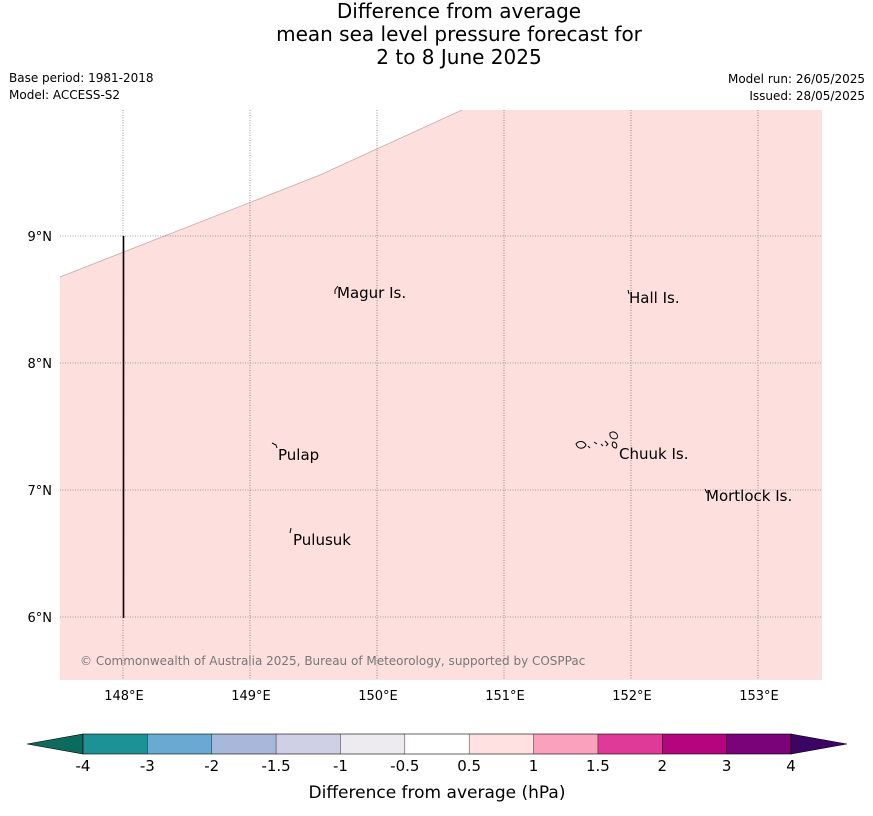  What do you see at coordinates (404, 766) in the screenshot?
I see `colorbar-tick-label: -0.5` at bounding box center [404, 766].